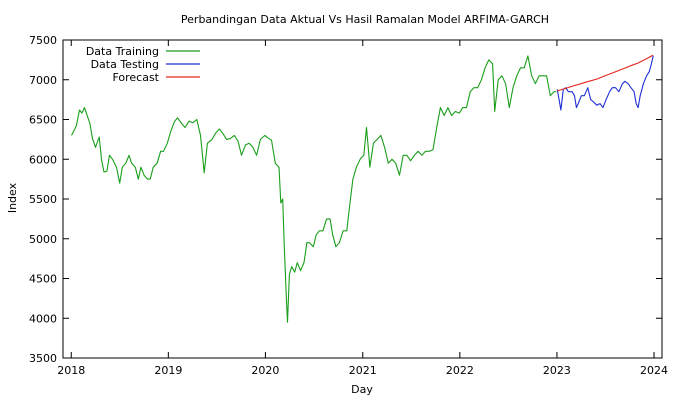  I want to click on x-tick-label: 2019, so click(168, 370).